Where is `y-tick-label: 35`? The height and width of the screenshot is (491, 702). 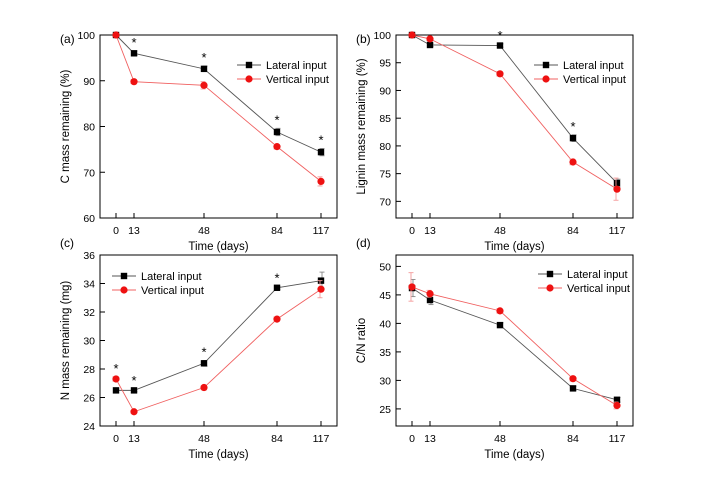 y-tick-label: 35 is located at coordinates (385, 353).